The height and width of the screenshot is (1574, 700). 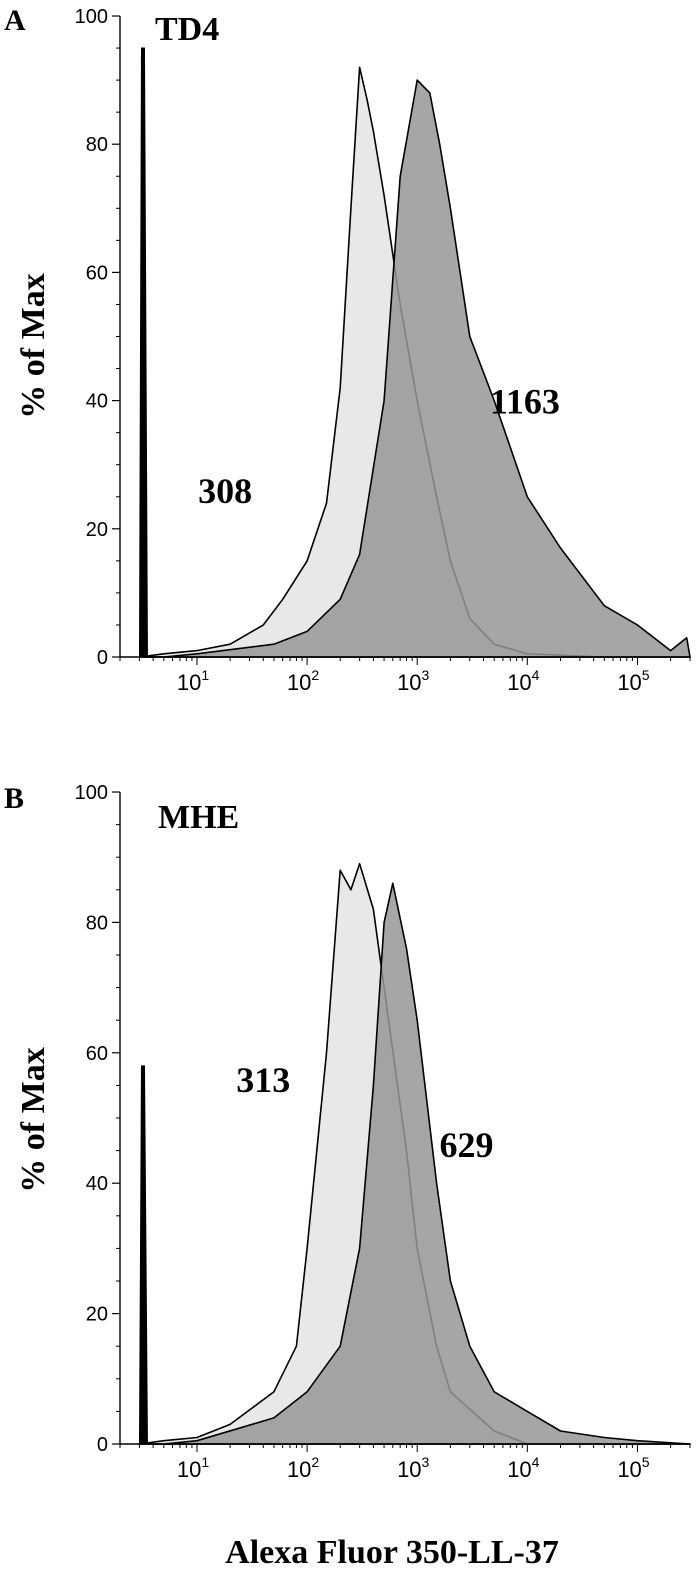 I want to click on panel-b-x-tick-label: 10⁴, so click(x=523, y=1468).